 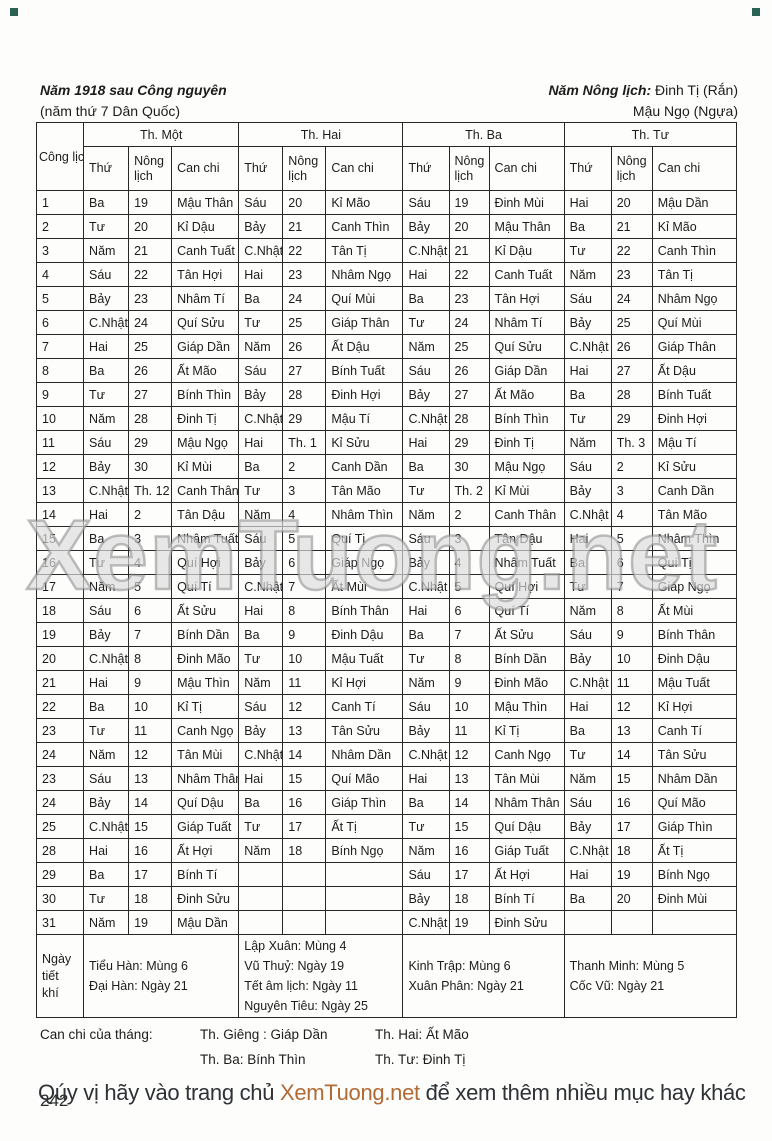 I want to click on cell: Giáp Dần, so click(x=205, y=346).